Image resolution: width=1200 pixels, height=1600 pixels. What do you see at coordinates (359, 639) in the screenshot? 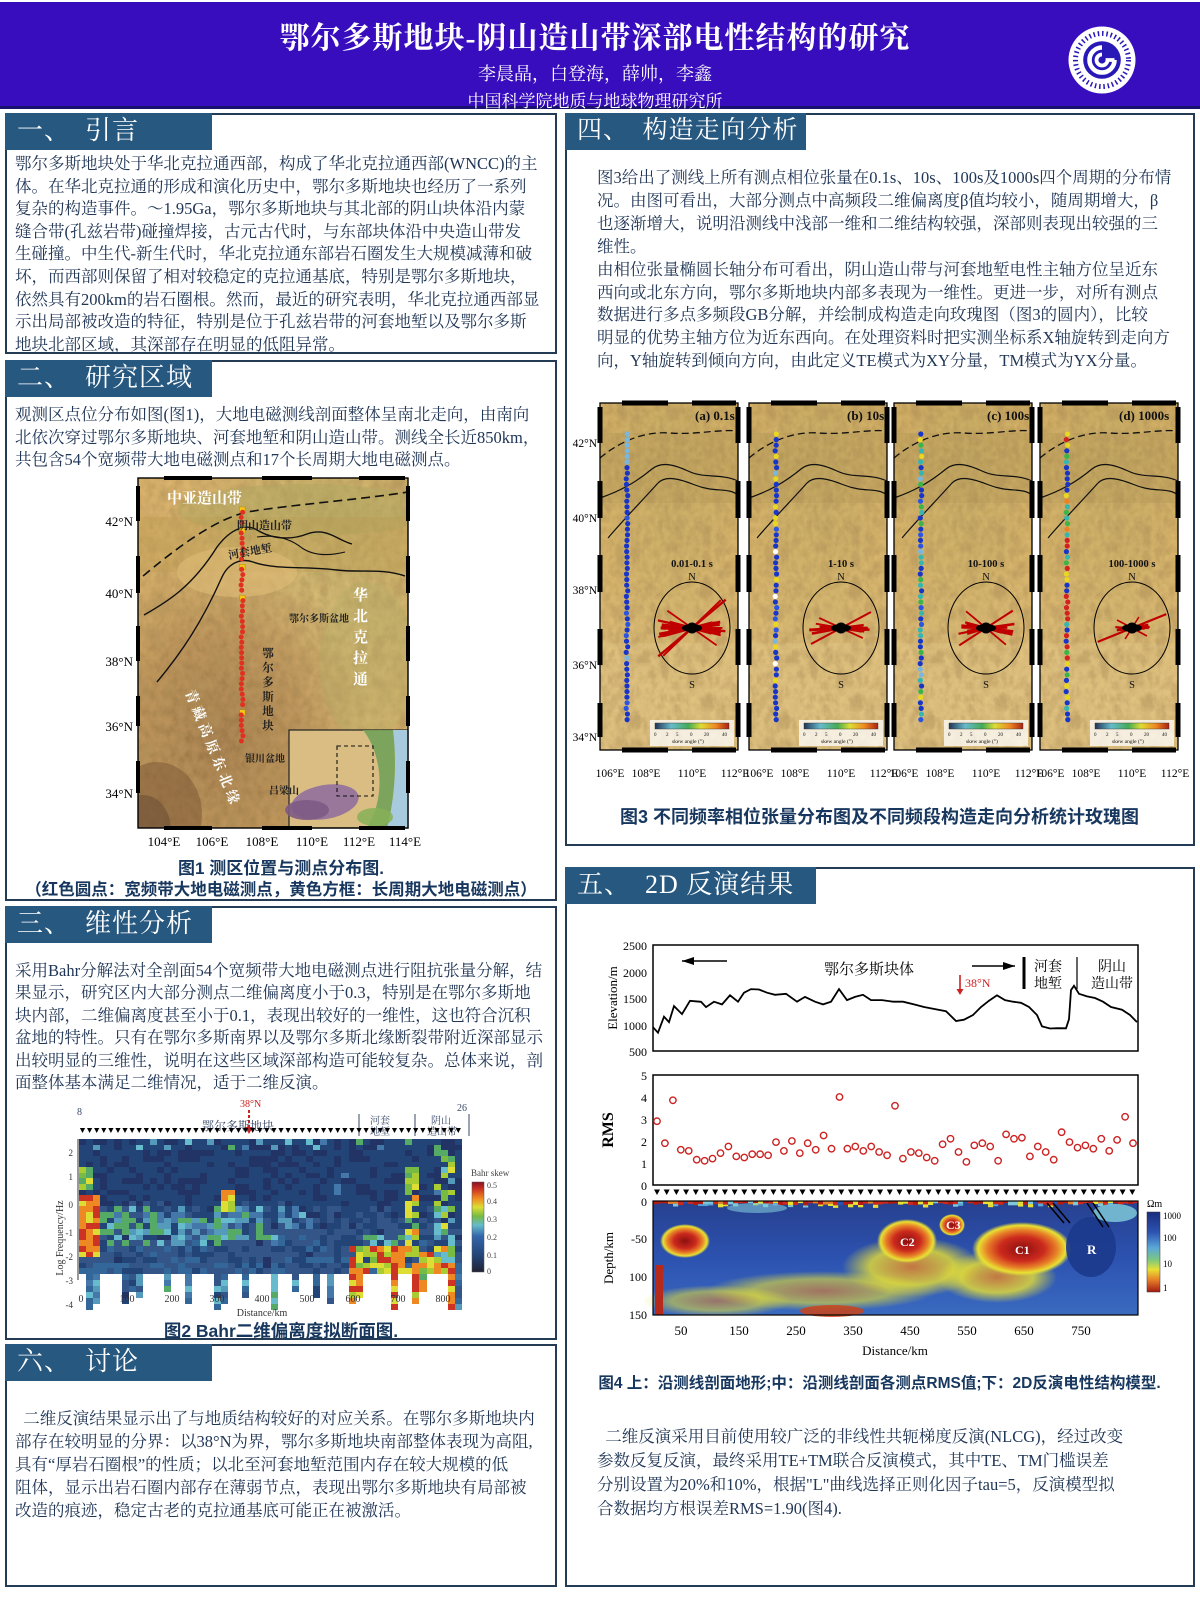
I see `svg-text: 华北克拉通` at bounding box center [359, 639].